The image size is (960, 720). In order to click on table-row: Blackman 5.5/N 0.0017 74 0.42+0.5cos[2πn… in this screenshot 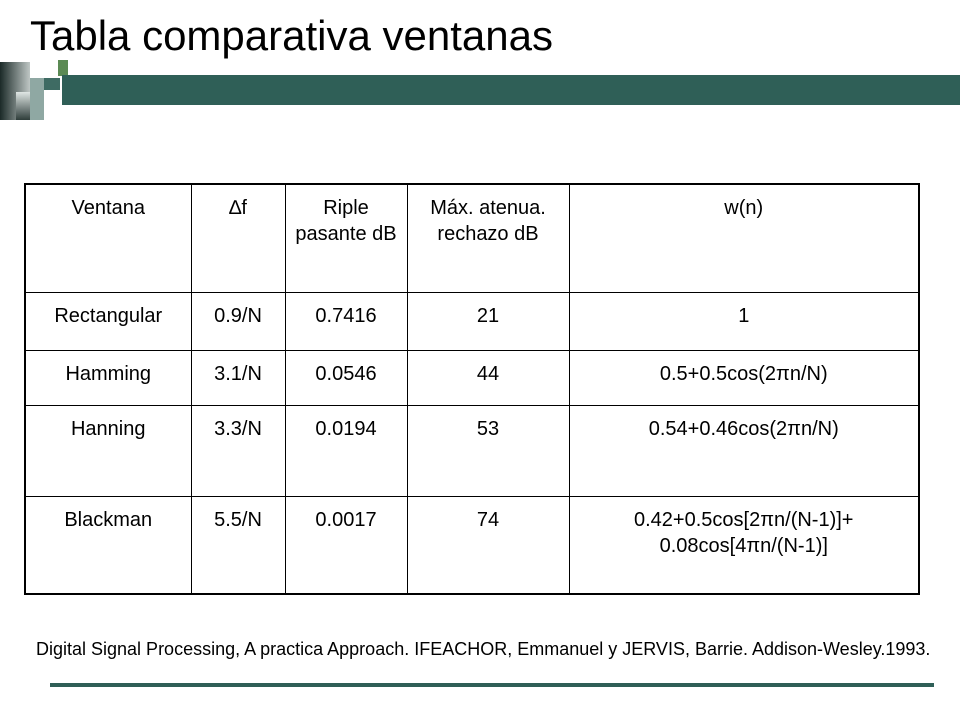, I will do `click(472, 545)`.